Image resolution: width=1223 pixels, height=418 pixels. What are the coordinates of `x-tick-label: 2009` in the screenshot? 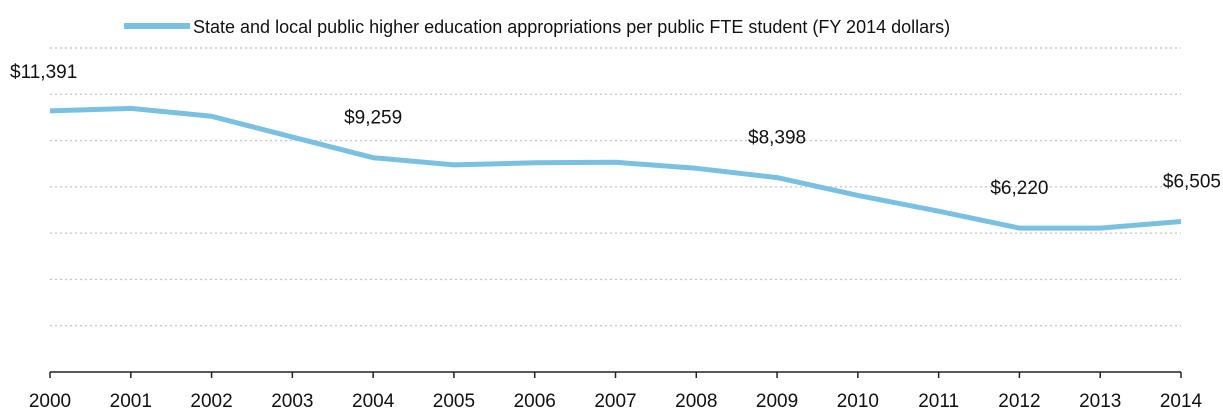 It's located at (777, 401).